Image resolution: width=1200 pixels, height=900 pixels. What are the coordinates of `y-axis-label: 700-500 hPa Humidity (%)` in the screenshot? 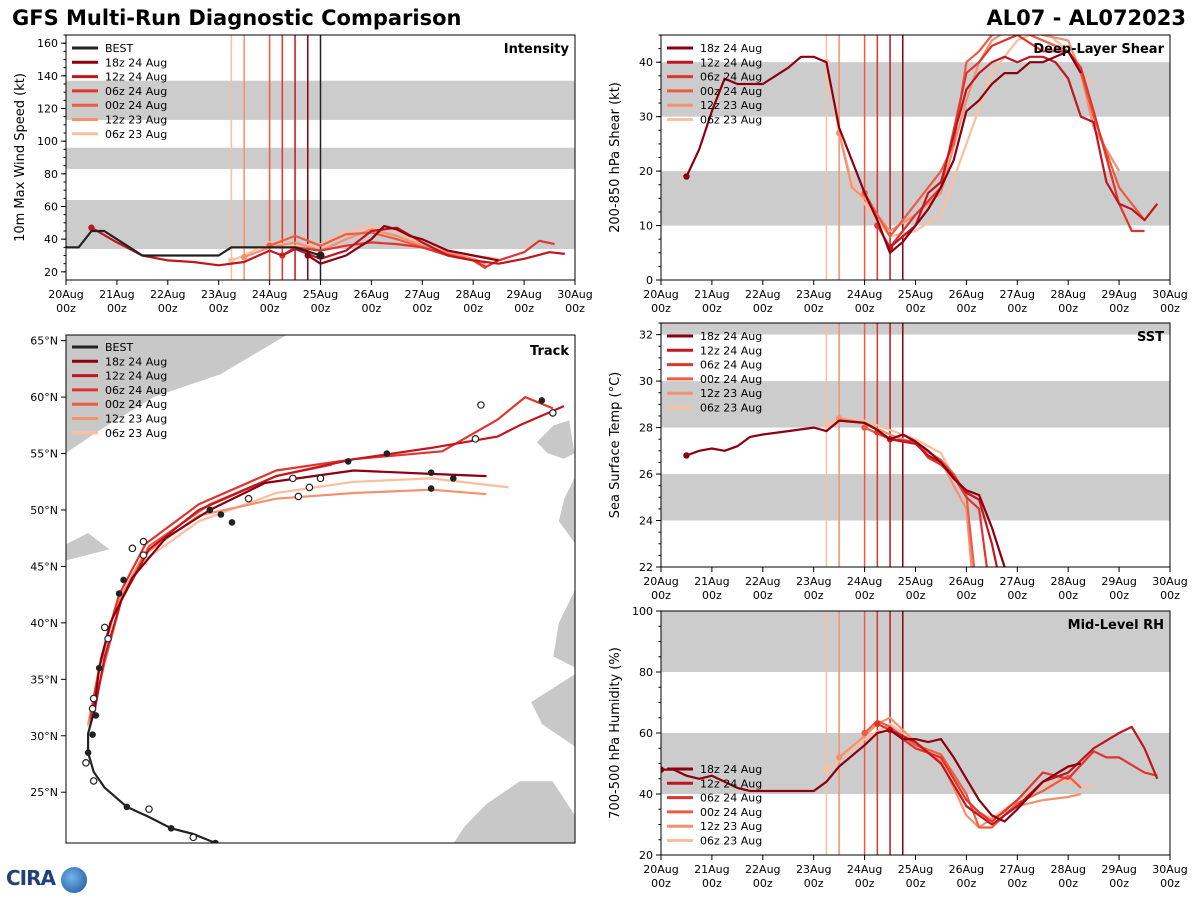 It's located at (615, 733).